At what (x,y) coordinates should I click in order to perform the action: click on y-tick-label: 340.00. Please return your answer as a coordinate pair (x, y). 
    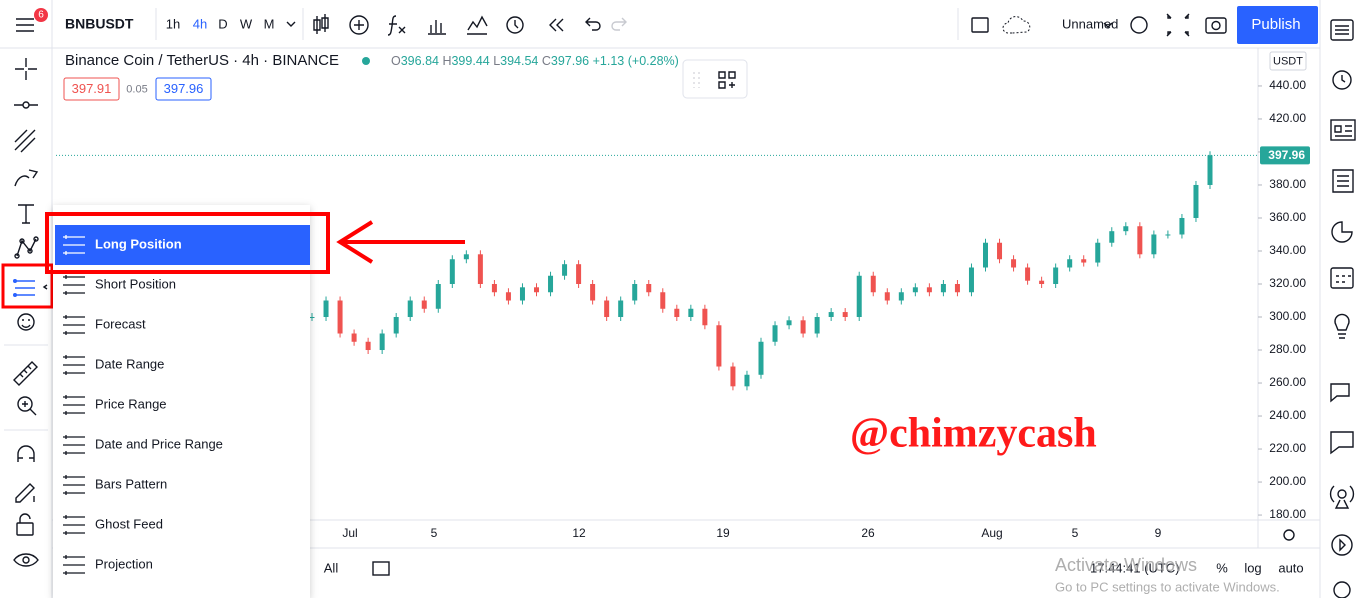
    Looking at the image, I should click on (1287, 250).